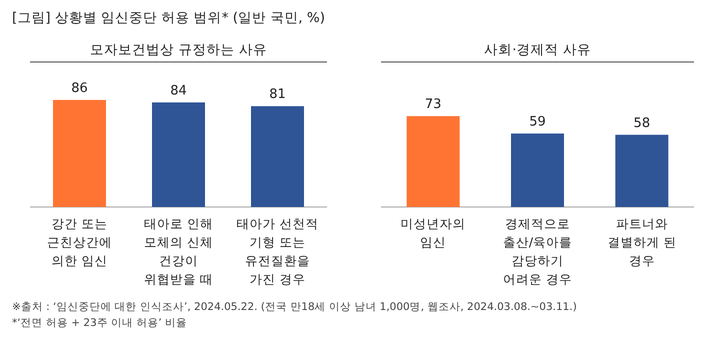 The image size is (706, 340). Describe the element at coordinates (178, 90) in the screenshot. I see `data-label: 84` at that location.